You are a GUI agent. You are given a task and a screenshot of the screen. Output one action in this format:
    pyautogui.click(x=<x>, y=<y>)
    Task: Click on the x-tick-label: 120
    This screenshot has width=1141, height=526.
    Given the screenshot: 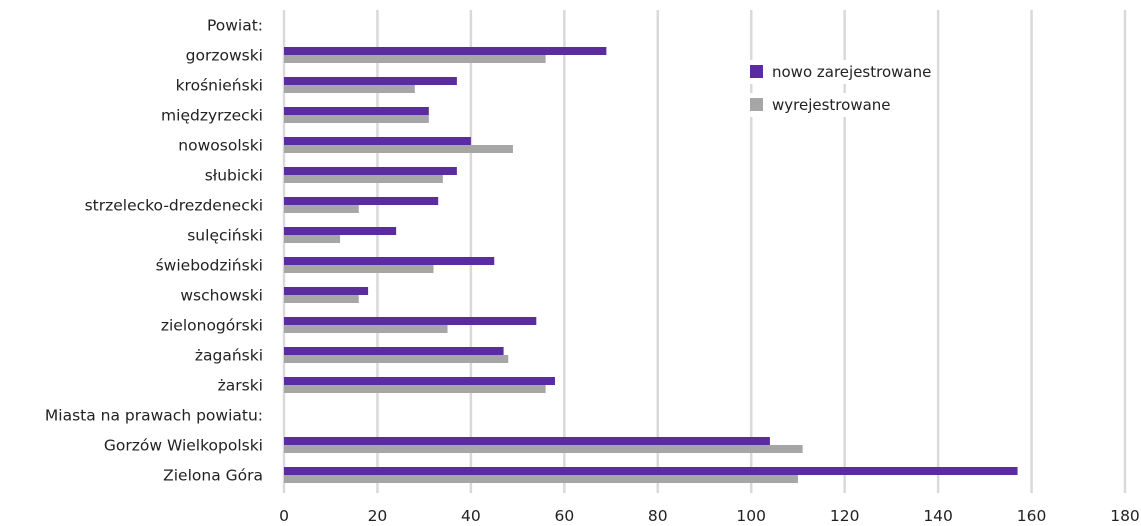 What is the action you would take?
    pyautogui.click(x=845, y=516)
    